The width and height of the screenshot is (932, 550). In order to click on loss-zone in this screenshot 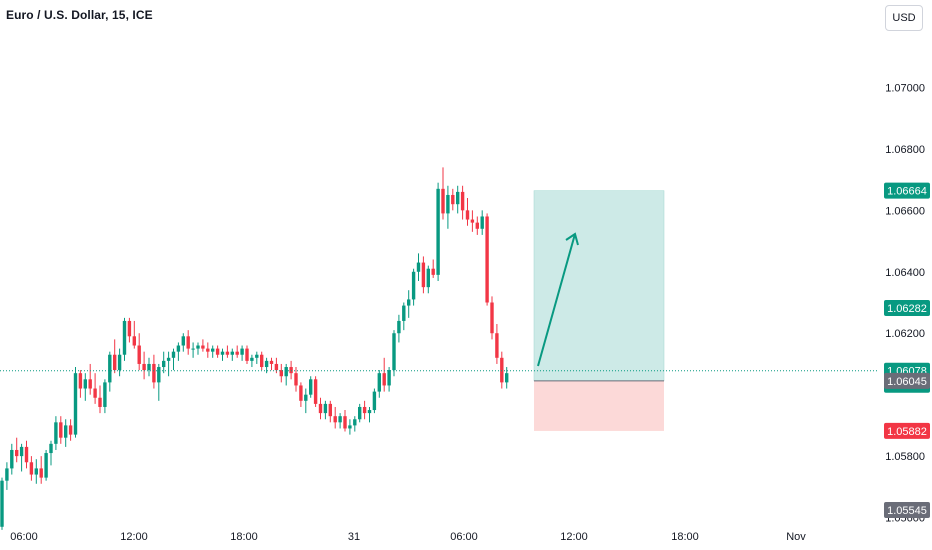, I will do `click(599, 405)`.